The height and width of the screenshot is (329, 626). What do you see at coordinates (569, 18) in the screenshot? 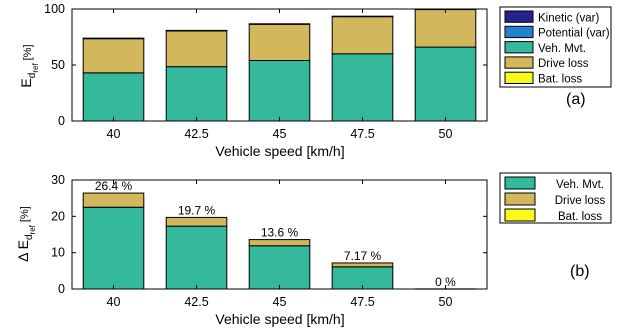
I see `legend-label-0: Kinetic (var)` at bounding box center [569, 18].